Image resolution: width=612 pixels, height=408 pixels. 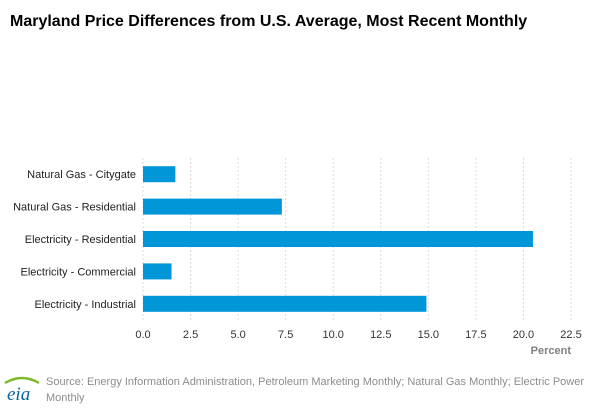 I want to click on x-tick-label: 22.5, so click(x=570, y=335).